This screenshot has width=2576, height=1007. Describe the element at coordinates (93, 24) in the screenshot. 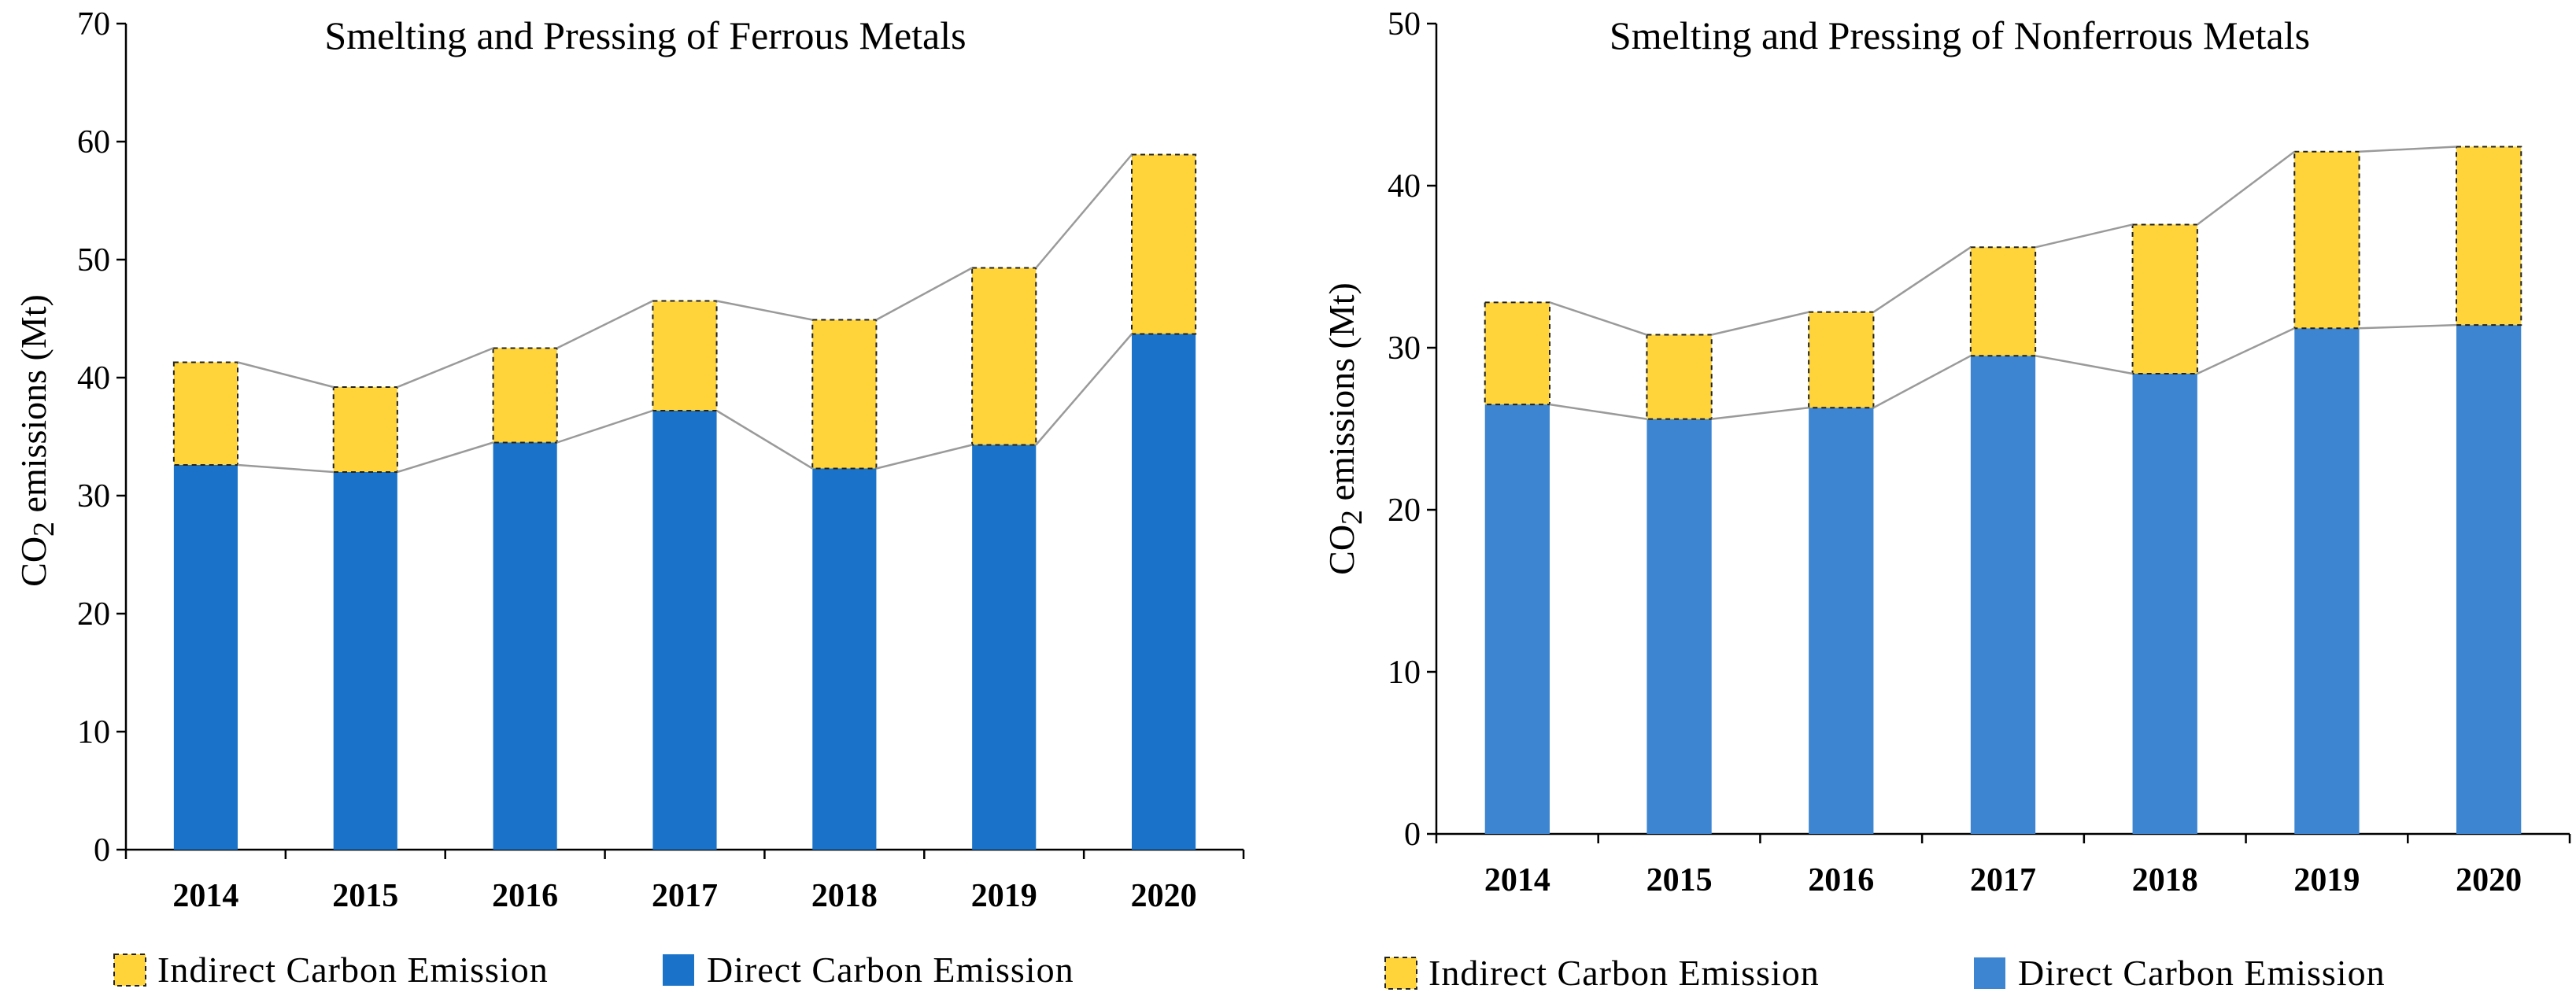

I see `y-tick-label: 70` at that location.